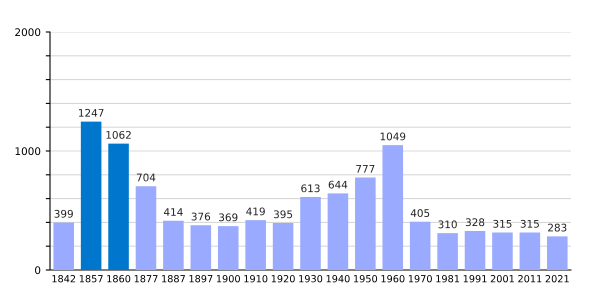 The height and width of the screenshot is (300, 600). What do you see at coordinates (201, 278) in the screenshot?
I see `x-tick-label: 1897` at bounding box center [201, 278].